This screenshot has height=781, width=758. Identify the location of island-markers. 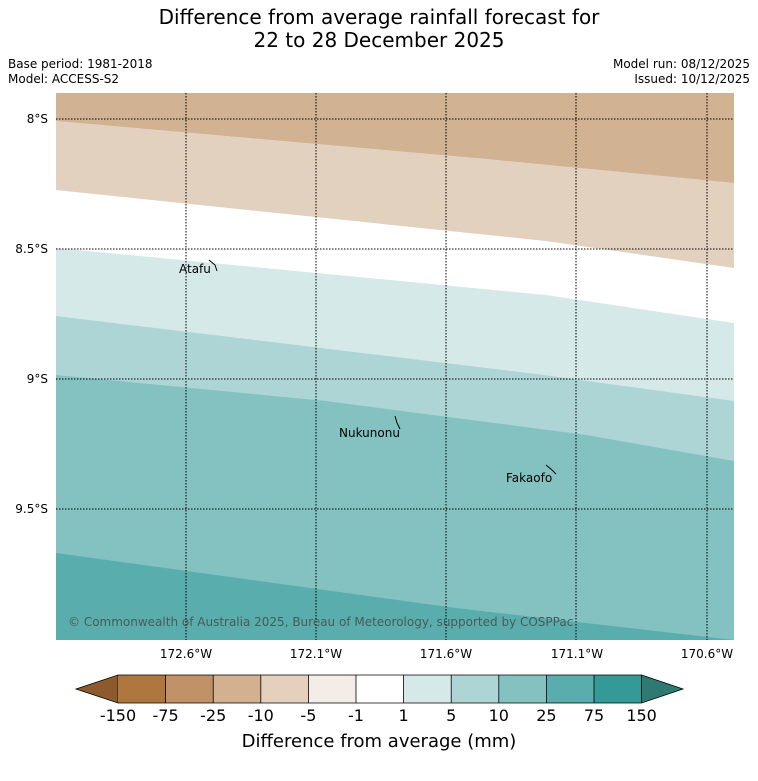
(382, 367).